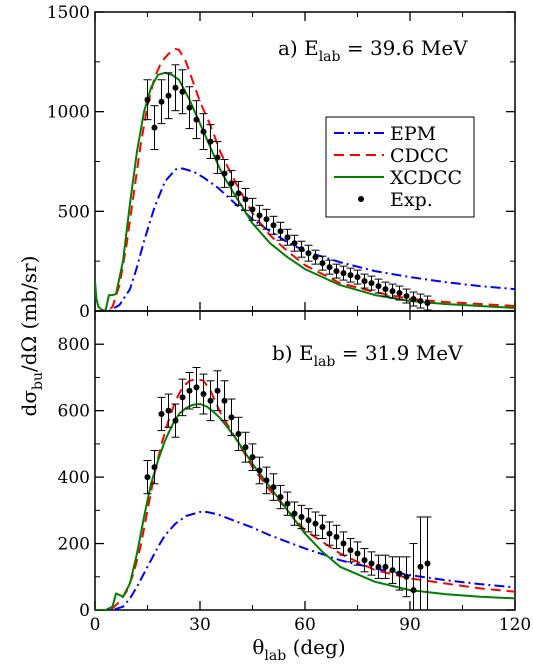 The height and width of the screenshot is (666, 533). I want to click on y-tick-label-top: 1000, so click(68, 113).